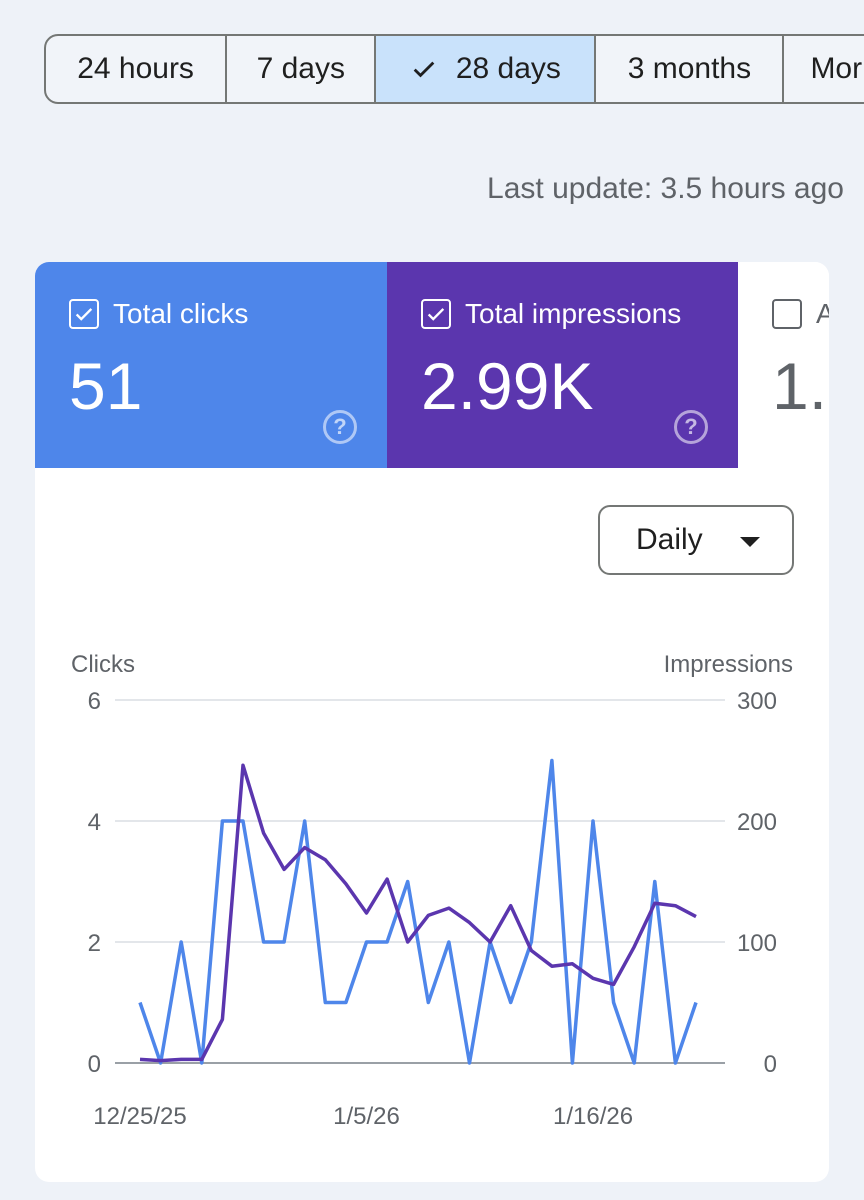 The height and width of the screenshot is (1200, 864). Describe the element at coordinates (665, 188) in the screenshot. I see `last-update-text: Last update: 3.5 hours ago` at that location.